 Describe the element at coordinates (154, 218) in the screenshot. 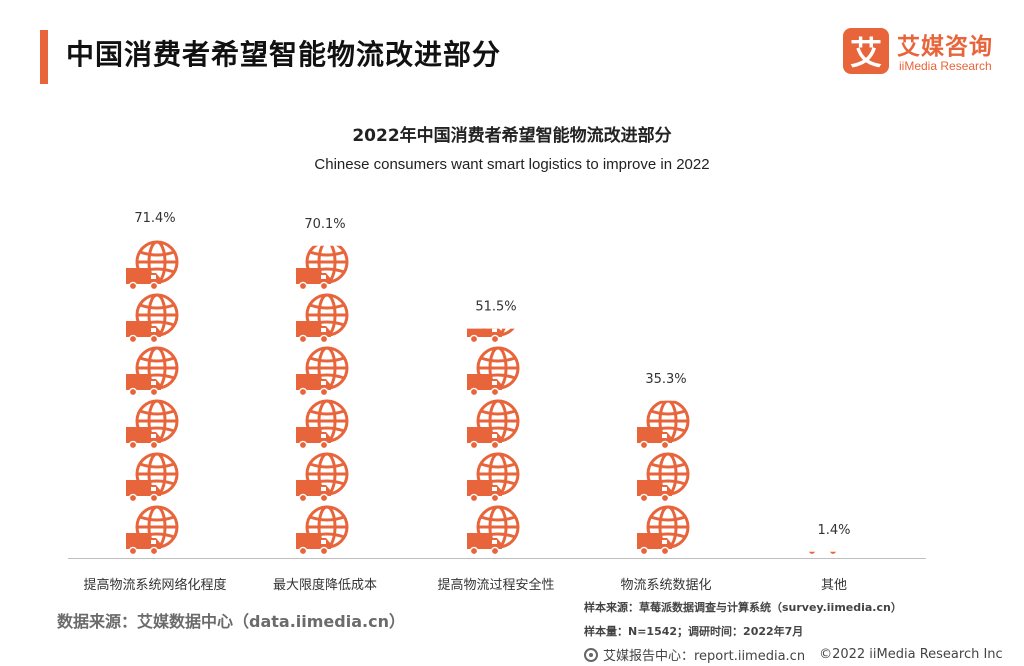

I see `data-label-1: 71.4%` at that location.